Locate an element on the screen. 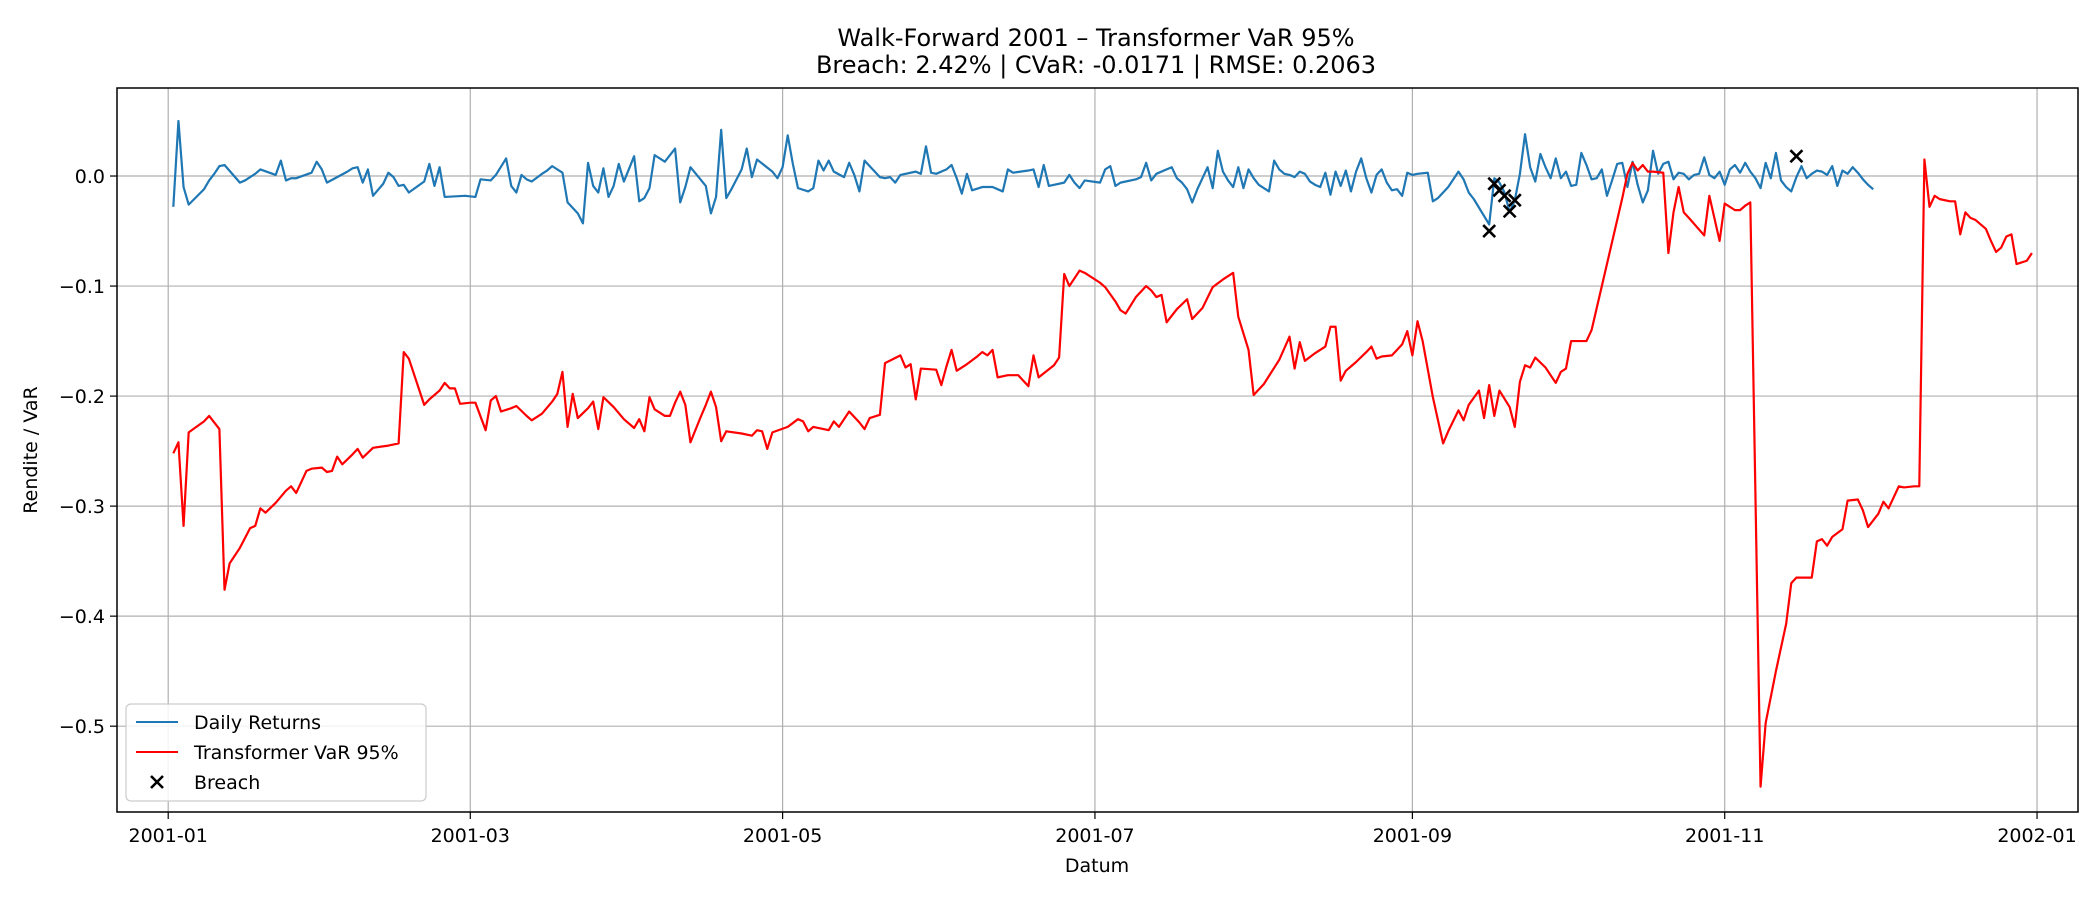  x-tick-label: 2001-11 is located at coordinates (1724, 836).